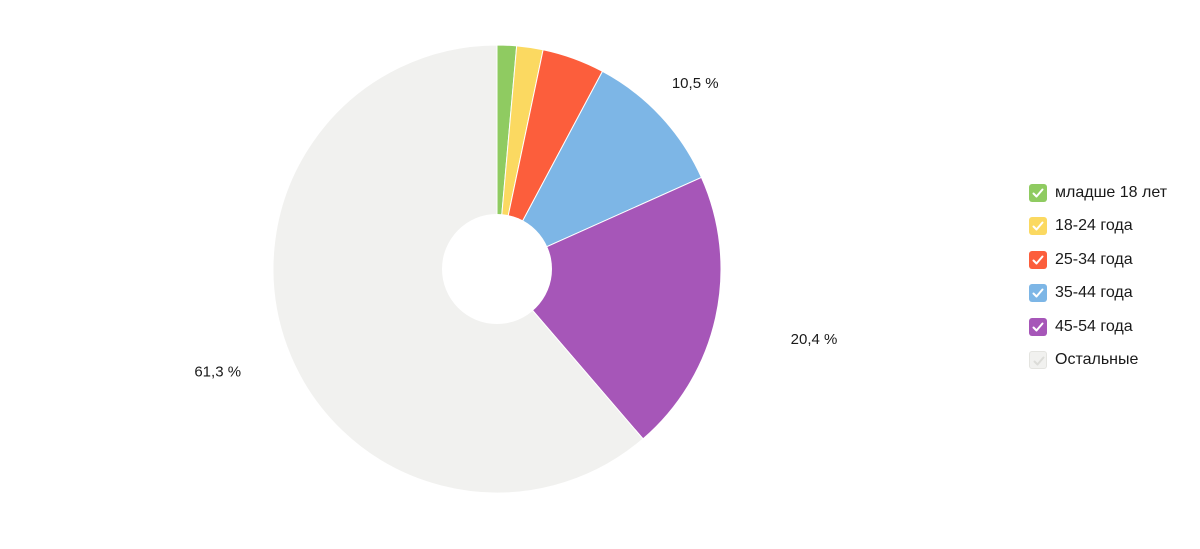 The width and height of the screenshot is (1200, 549). I want to click on legend-label: 45-54 года, so click(1094, 326).